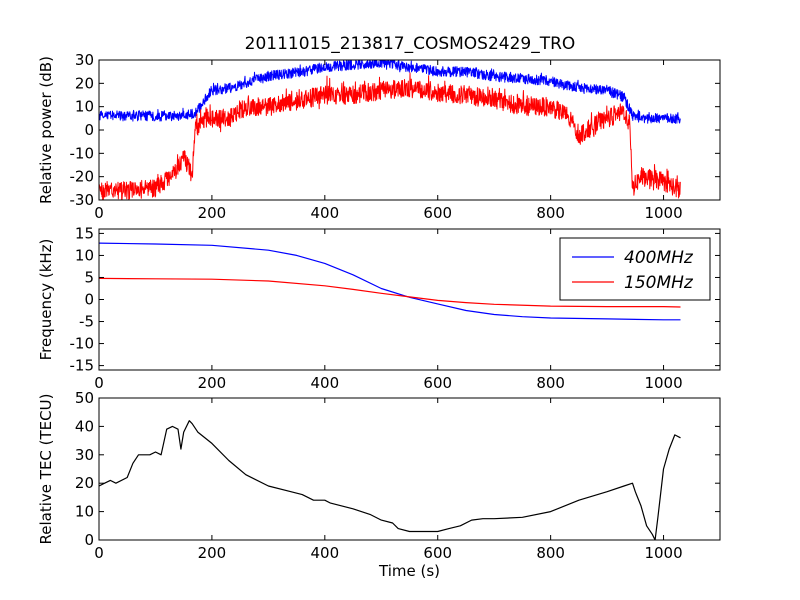  I want to click on legend-entry: 150MHz, so click(659, 283).